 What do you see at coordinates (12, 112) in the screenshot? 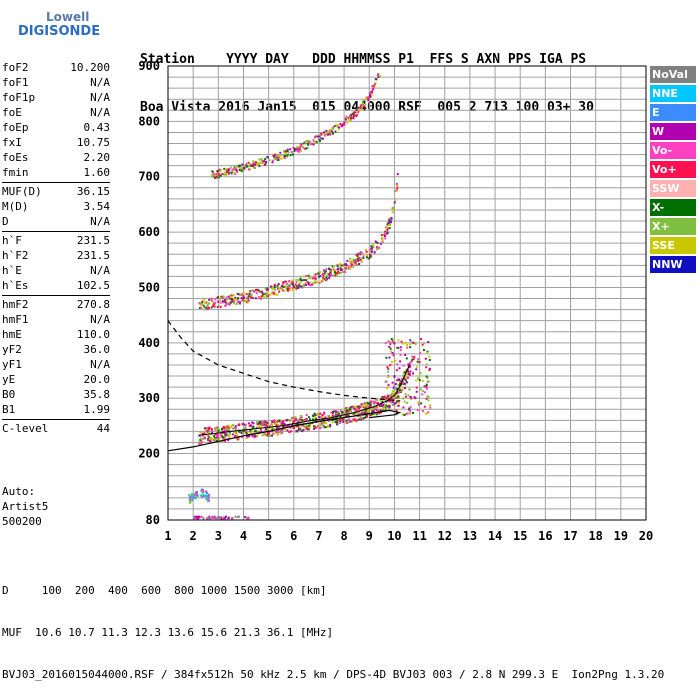
I see `param-name: foE` at bounding box center [12, 112].